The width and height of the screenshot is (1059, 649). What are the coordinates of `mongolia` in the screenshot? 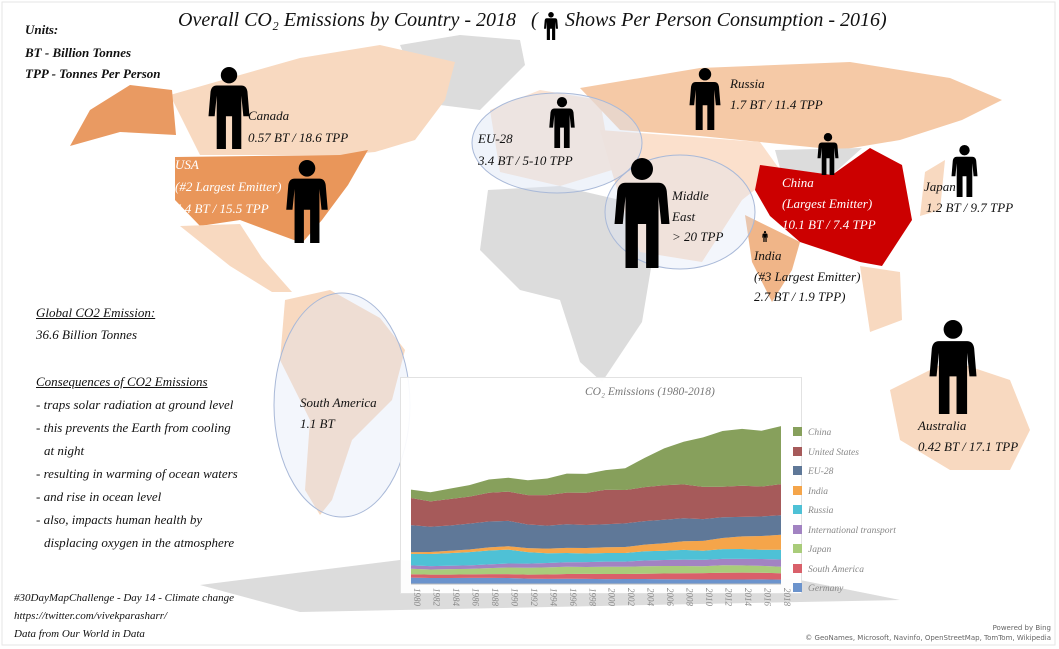 It's located at (818, 161).